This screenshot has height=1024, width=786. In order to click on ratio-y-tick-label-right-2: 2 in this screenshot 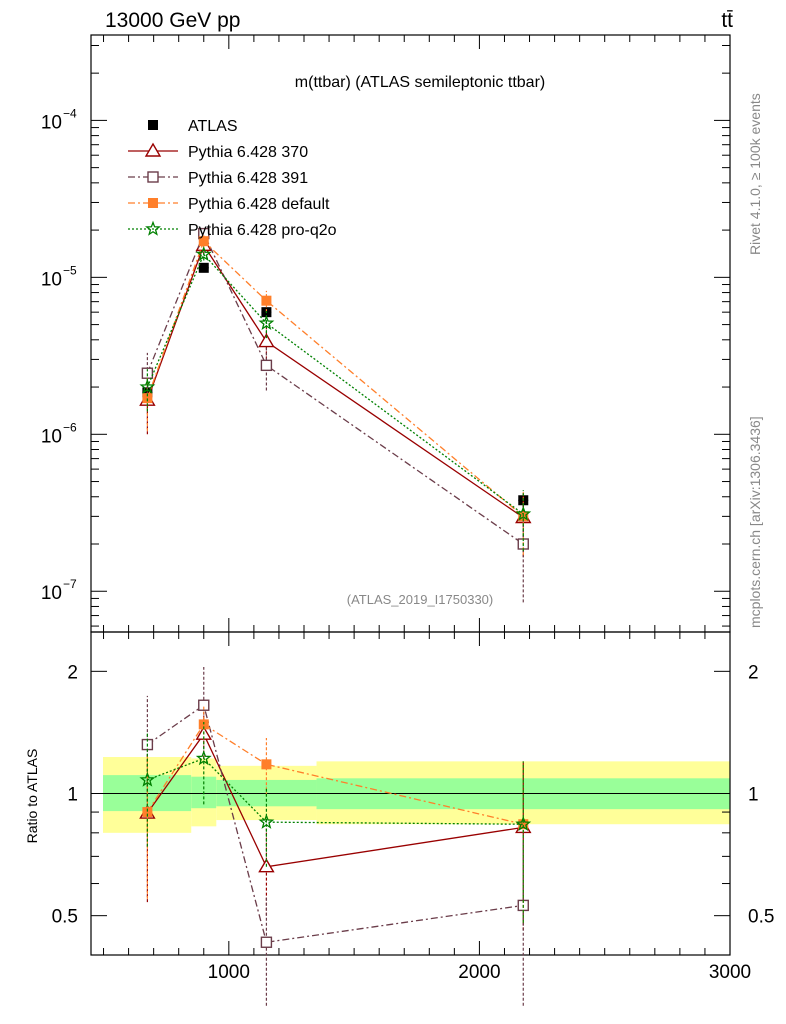, I will do `click(753, 672)`.